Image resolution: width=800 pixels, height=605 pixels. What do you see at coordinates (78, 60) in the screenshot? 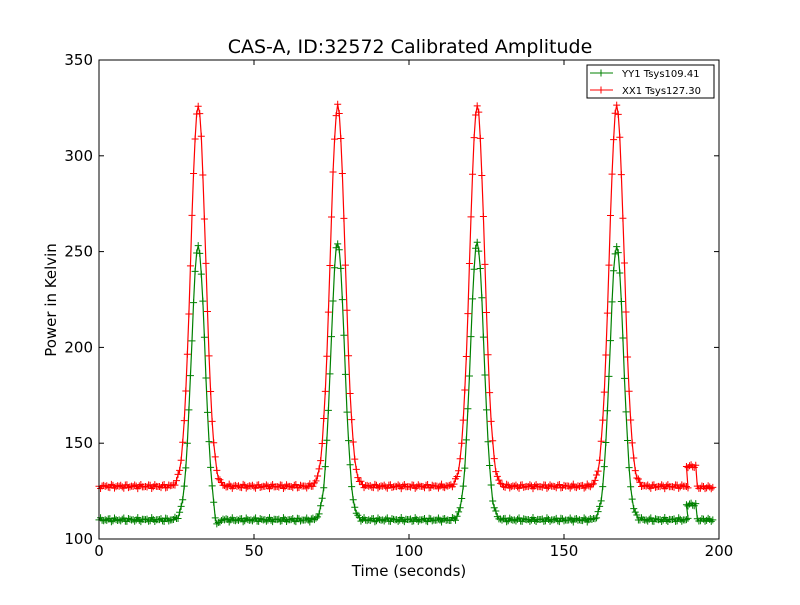
I see `y-tick-label: 350` at bounding box center [78, 60].